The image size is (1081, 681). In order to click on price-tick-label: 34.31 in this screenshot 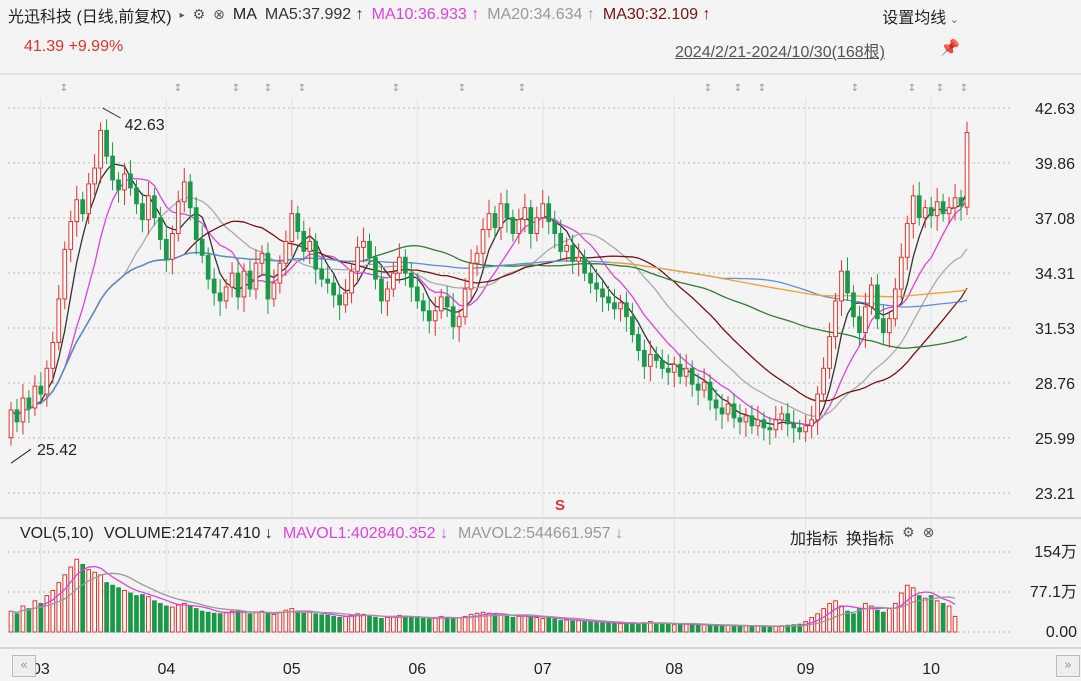, I will do `click(1055, 274)`.